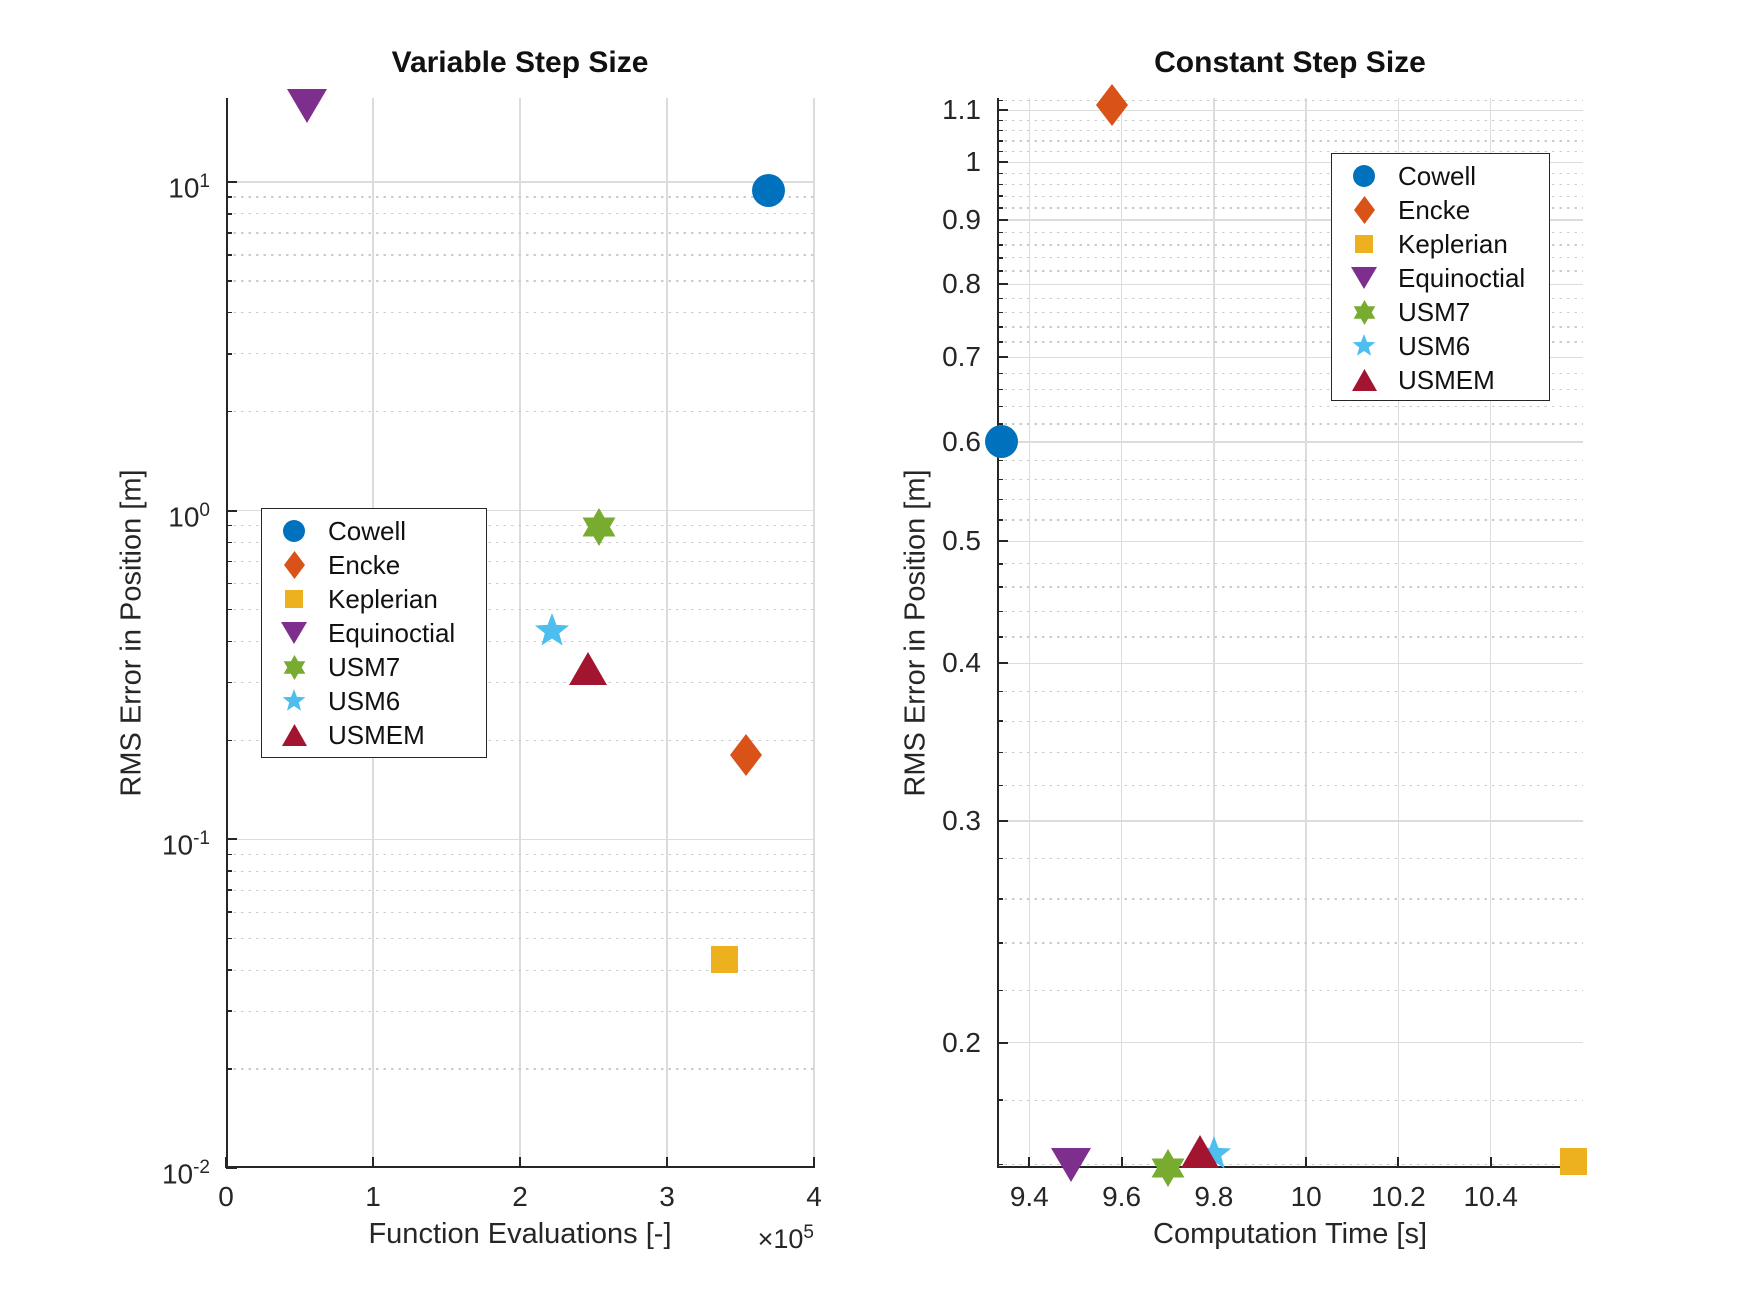 The height and width of the screenshot is (1313, 1750). What do you see at coordinates (1122, 1196) in the screenshot?
I see `x-tick-label: 9.6` at bounding box center [1122, 1196].